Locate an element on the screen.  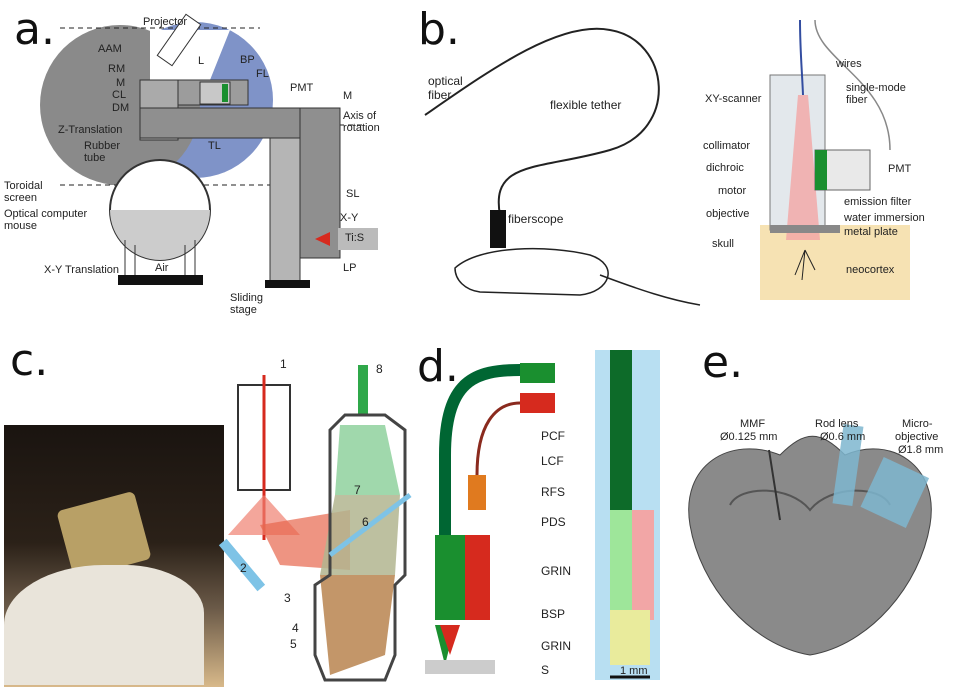
callout-aam: AAM is located at coordinates (110, 49).